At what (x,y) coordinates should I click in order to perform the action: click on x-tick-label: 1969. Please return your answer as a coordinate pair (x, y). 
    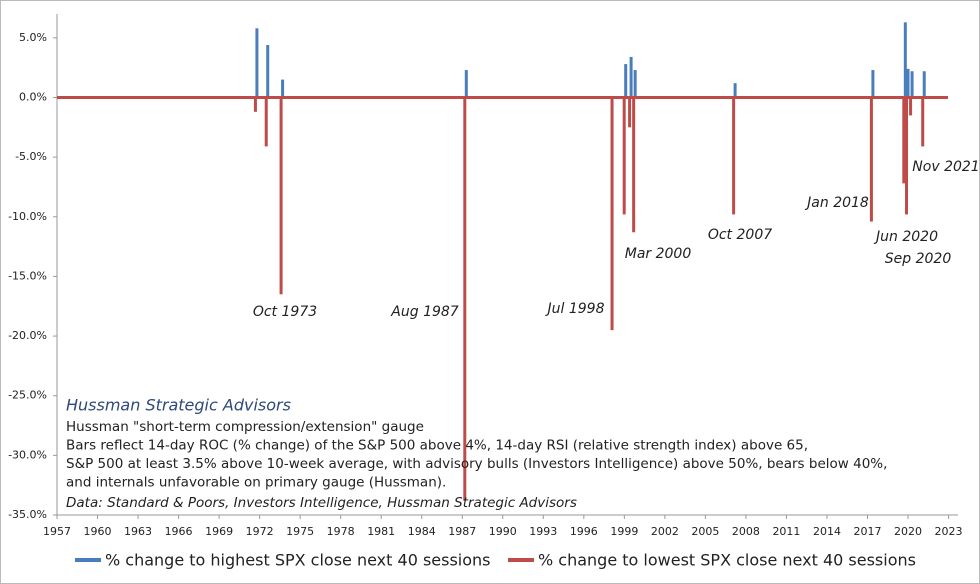
    Looking at the image, I should click on (219, 531).